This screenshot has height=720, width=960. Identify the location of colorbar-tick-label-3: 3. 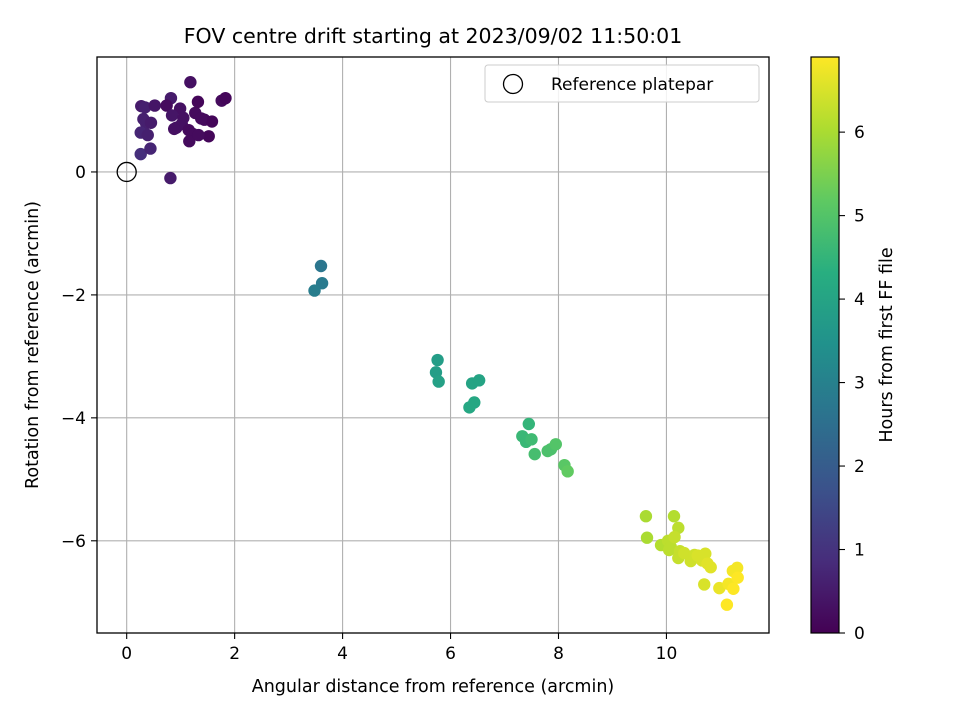
(859, 384).